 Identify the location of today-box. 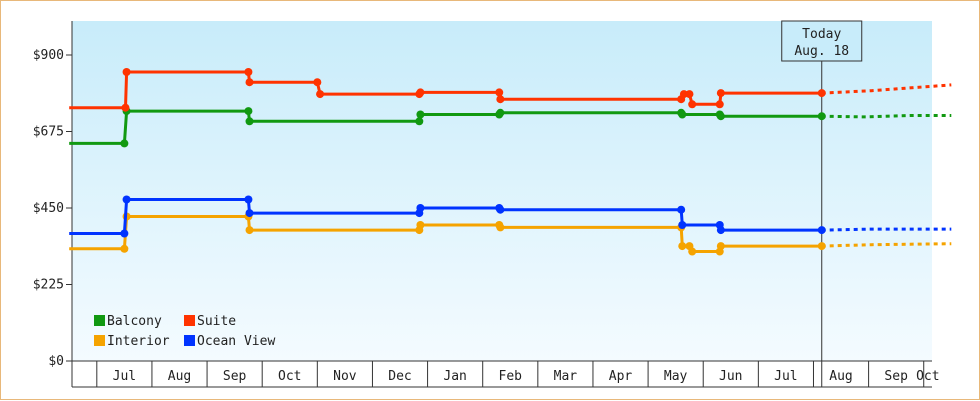
(822, 41).